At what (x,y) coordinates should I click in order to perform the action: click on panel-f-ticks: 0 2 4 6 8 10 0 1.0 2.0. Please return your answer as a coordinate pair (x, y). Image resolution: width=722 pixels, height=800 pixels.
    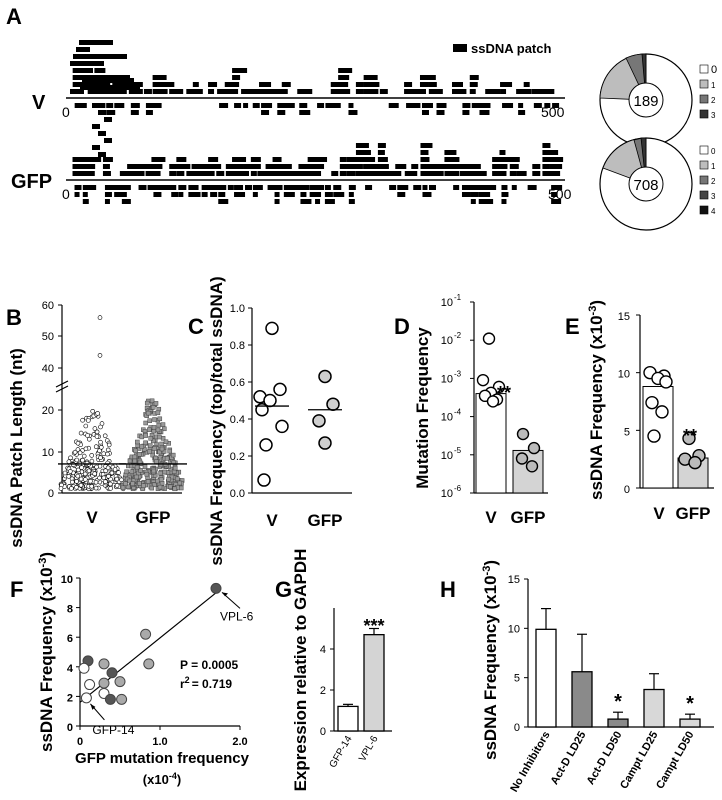
    Looking at the image, I should click on (154, 661).